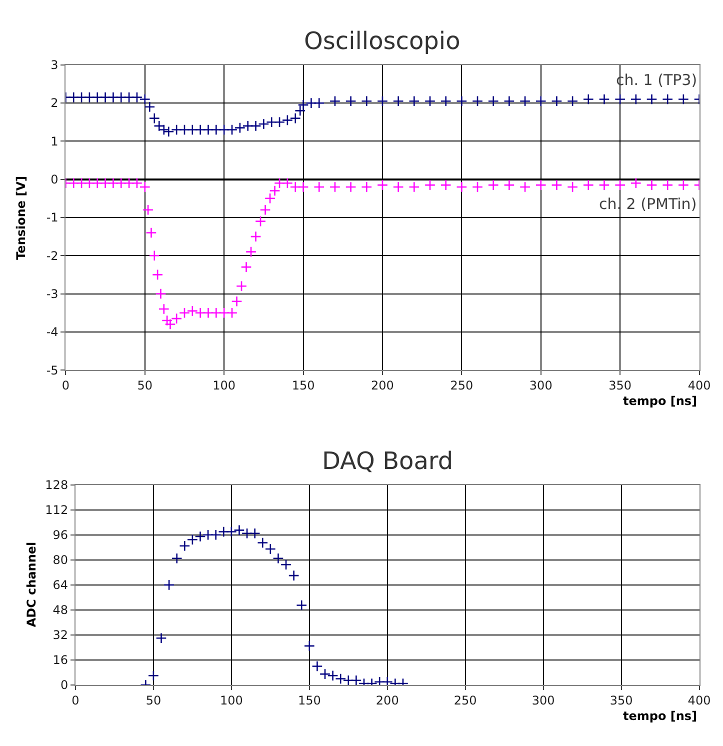 This screenshot has height=746, width=723. Describe the element at coordinates (54, 141) in the screenshot. I see `y-tick-label: 1` at that location.